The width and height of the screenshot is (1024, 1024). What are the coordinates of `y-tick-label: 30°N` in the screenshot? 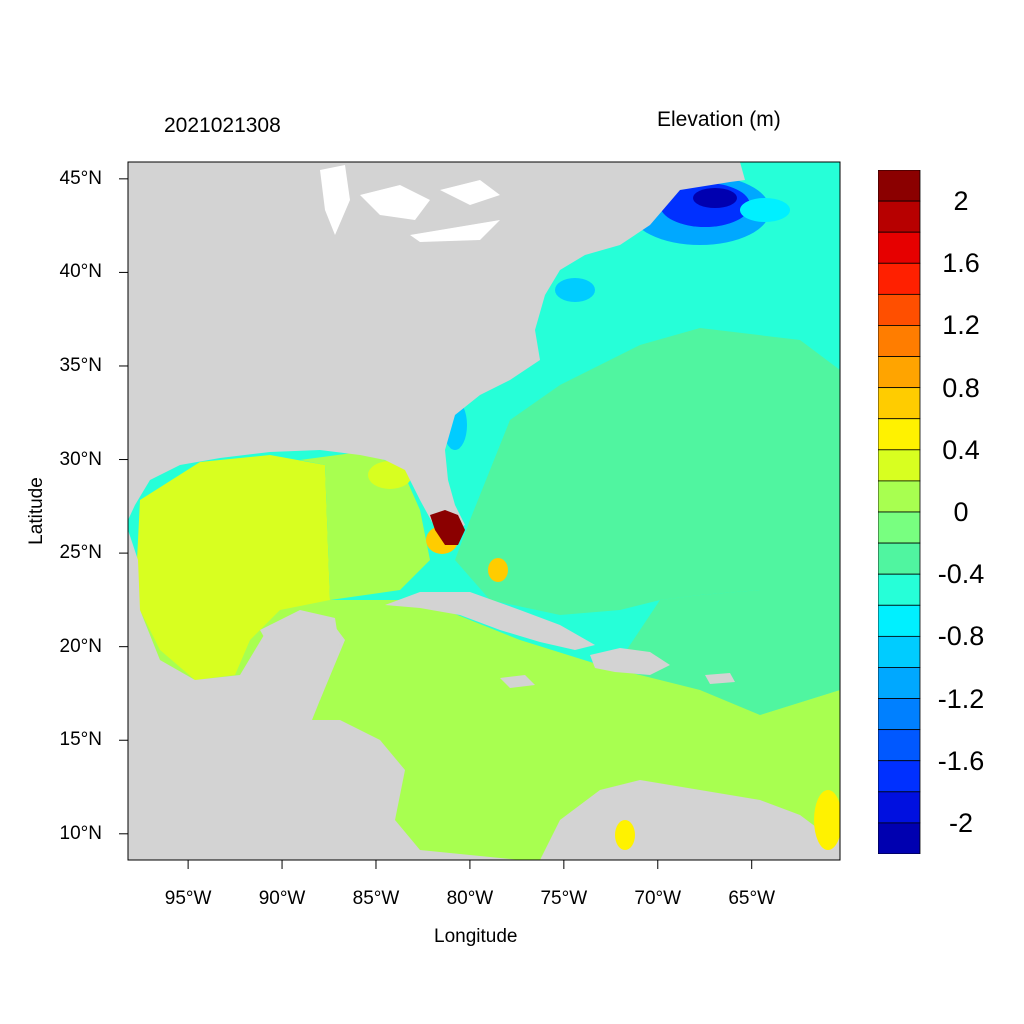 It's located at (80, 459).